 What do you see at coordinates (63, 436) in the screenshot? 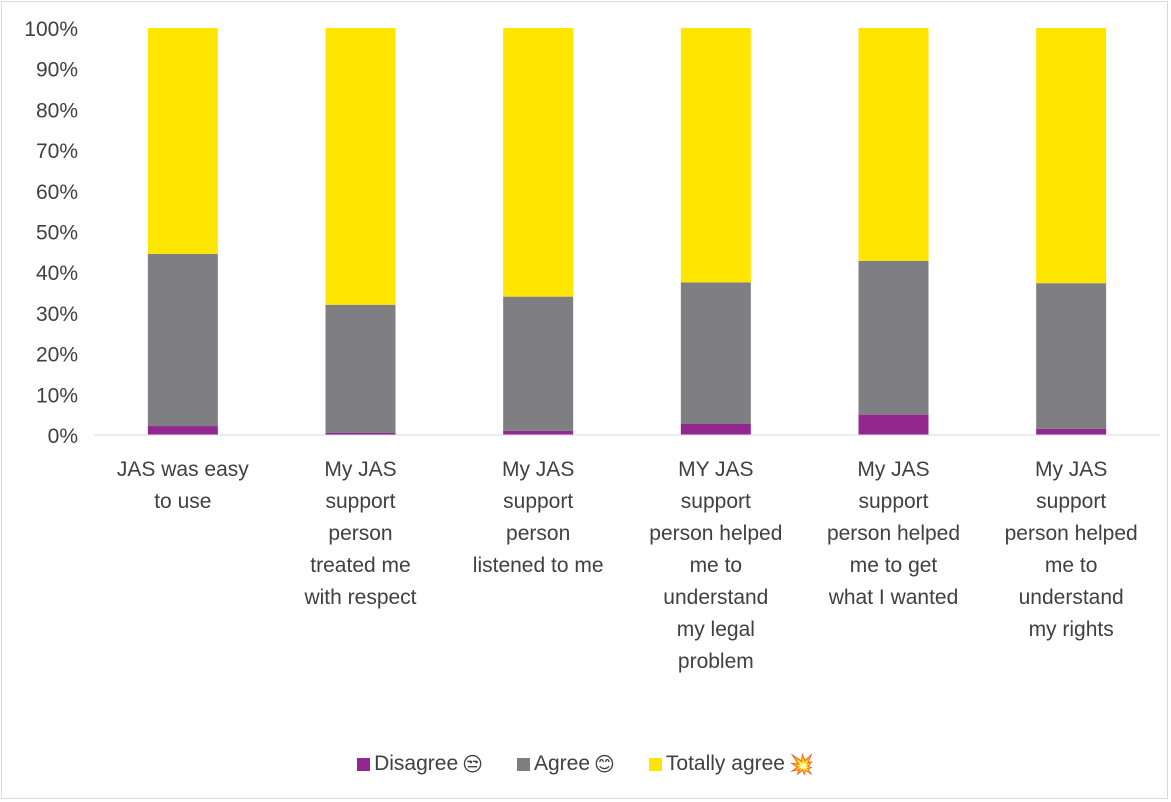
I see `y-tick-label: 0%` at bounding box center [63, 436].